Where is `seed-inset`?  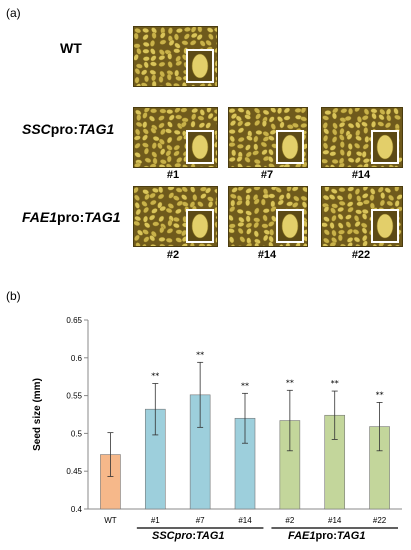 seed-inset is located at coordinates (385, 226).